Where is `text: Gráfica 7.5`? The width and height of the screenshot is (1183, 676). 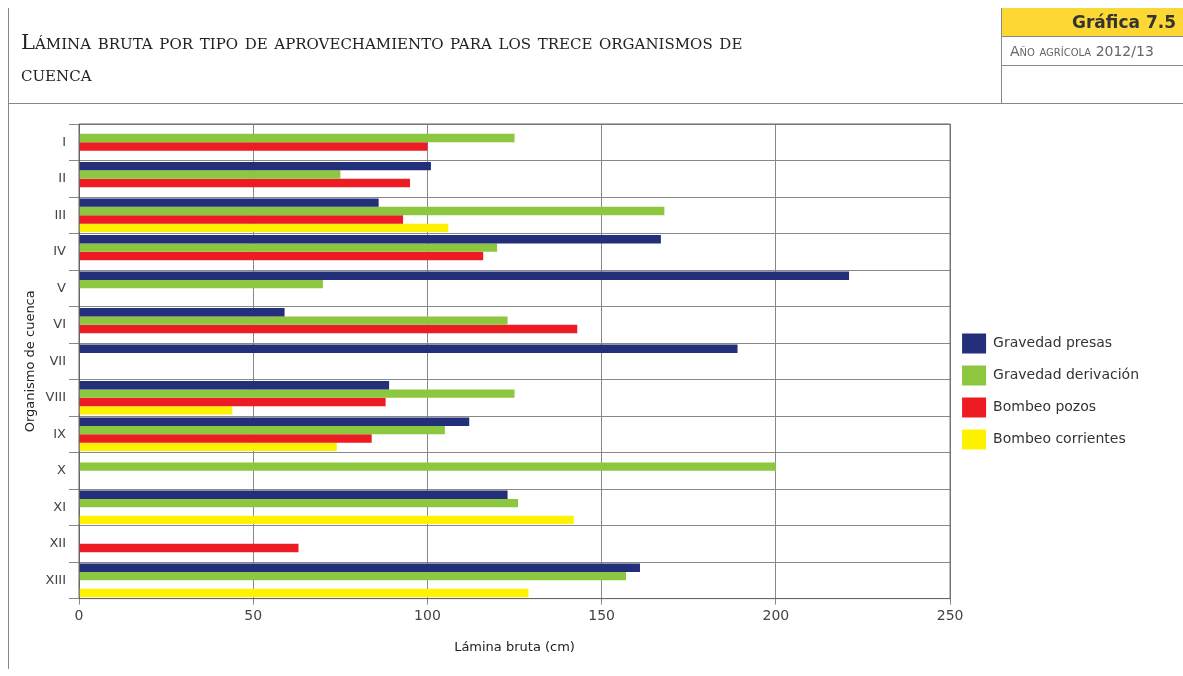 text: Gráfica 7.5 is located at coordinates (1092, 22).